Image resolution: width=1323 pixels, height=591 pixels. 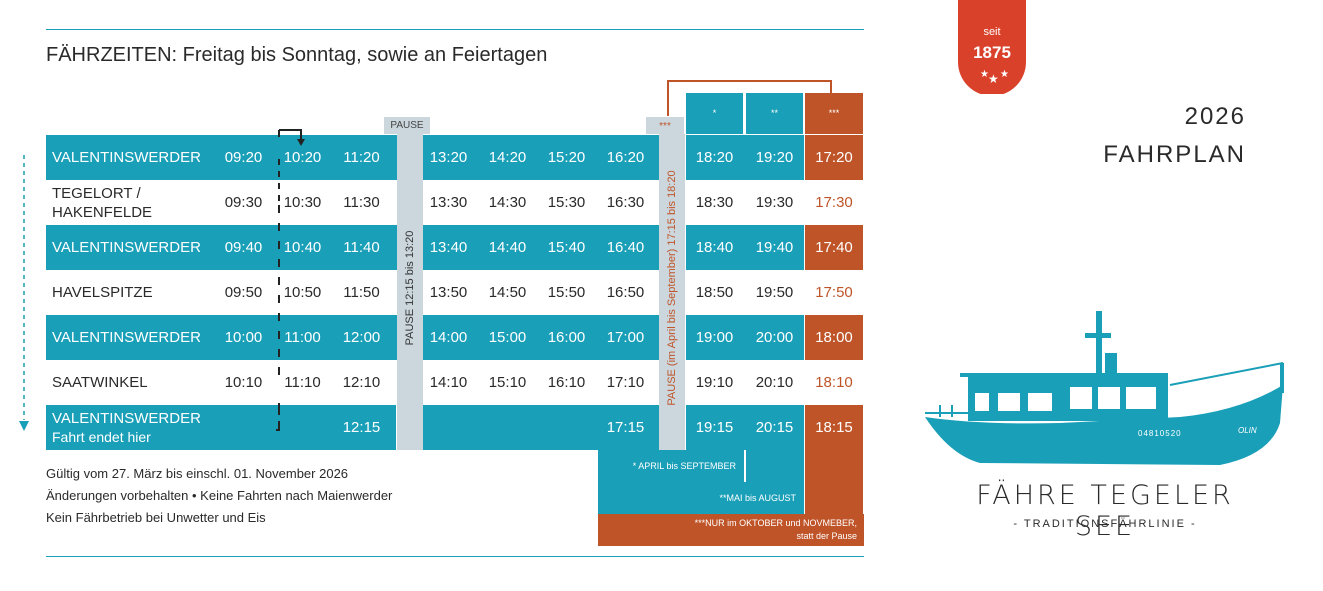 I want to click on year-title: 2026, so click(x=1215, y=116).